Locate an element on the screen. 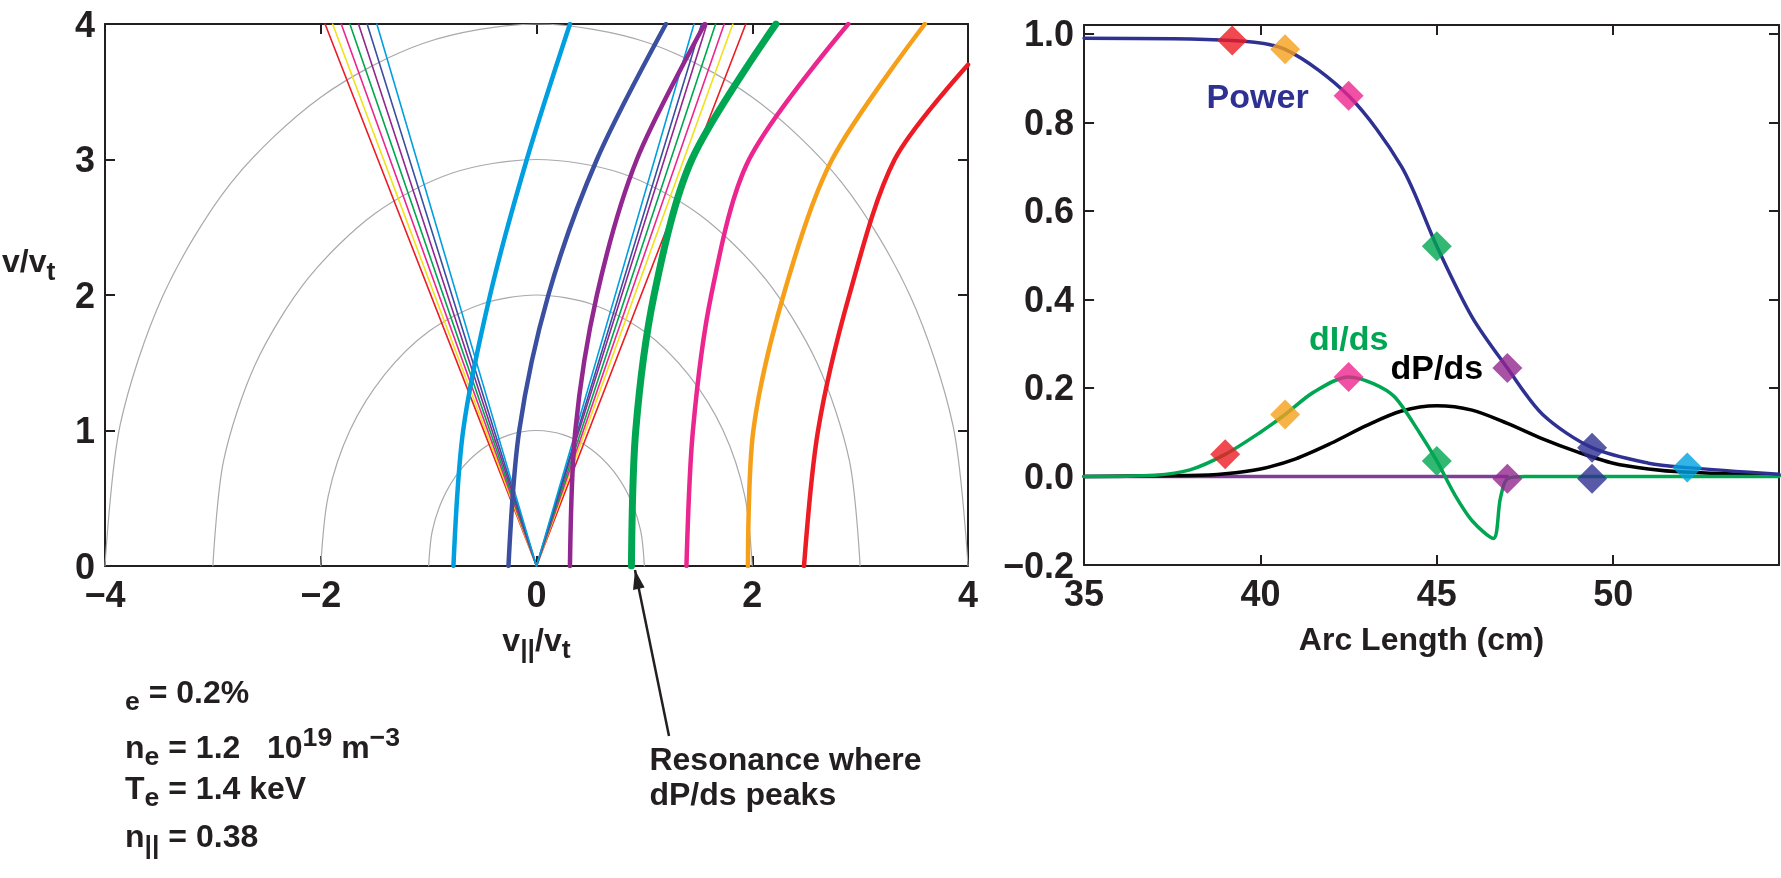 Image resolution: width=1781 pixels, height=878 pixels. y-tick-label: 1 is located at coordinates (84, 430).